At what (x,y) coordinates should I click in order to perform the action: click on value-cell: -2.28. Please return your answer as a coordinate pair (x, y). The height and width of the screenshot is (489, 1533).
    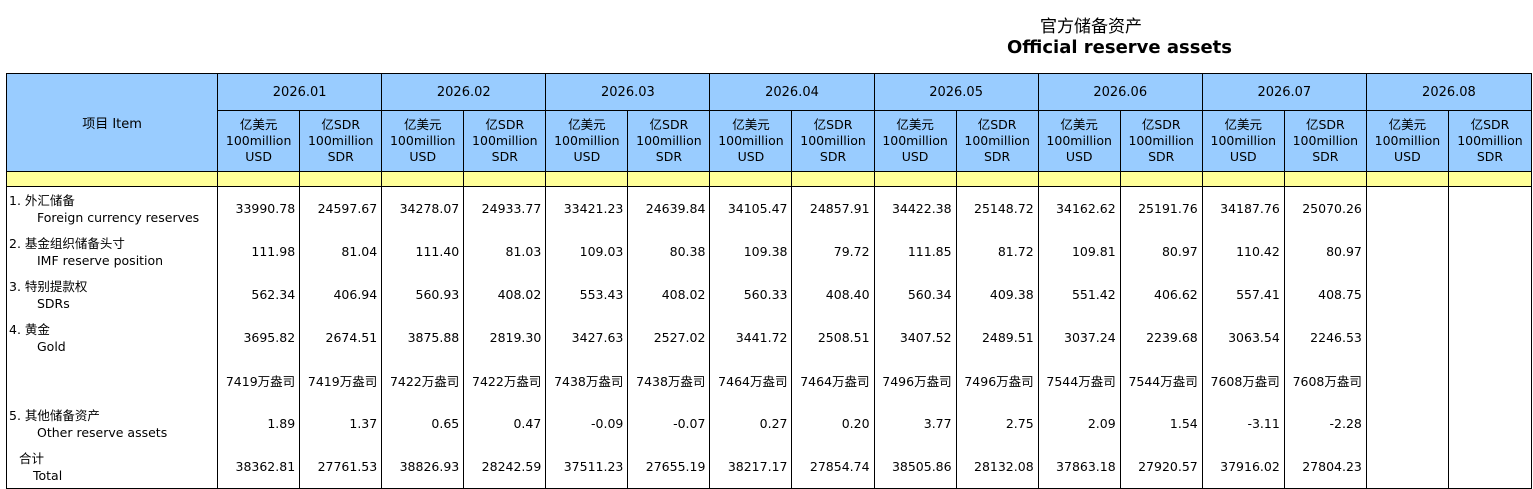
    Looking at the image, I should click on (1325, 423).